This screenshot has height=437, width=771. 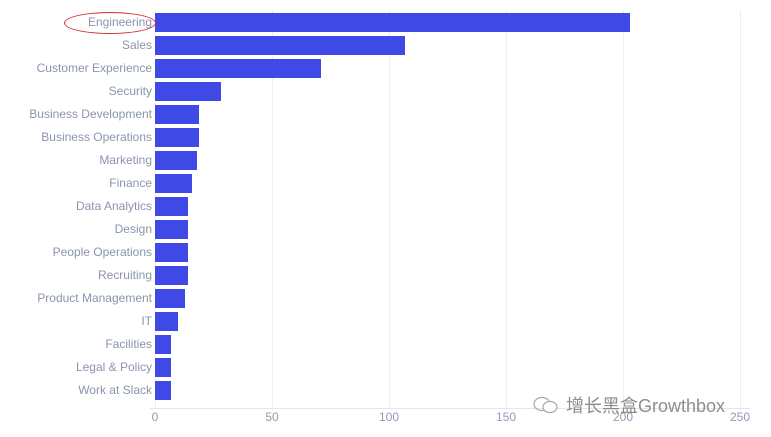 I want to click on watermark: 增长黑盒Growthbox, so click(x=628, y=405).